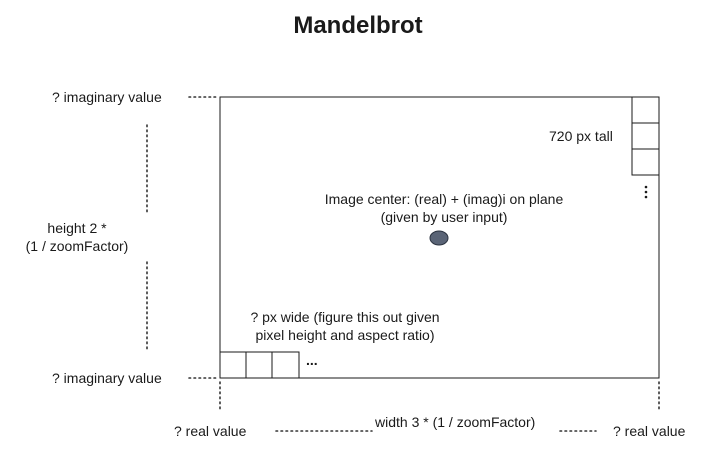 Image resolution: width=716 pixels, height=457 pixels. Describe the element at coordinates (444, 217) in the screenshot. I see `center-label-line2: (given by user input)` at that location.